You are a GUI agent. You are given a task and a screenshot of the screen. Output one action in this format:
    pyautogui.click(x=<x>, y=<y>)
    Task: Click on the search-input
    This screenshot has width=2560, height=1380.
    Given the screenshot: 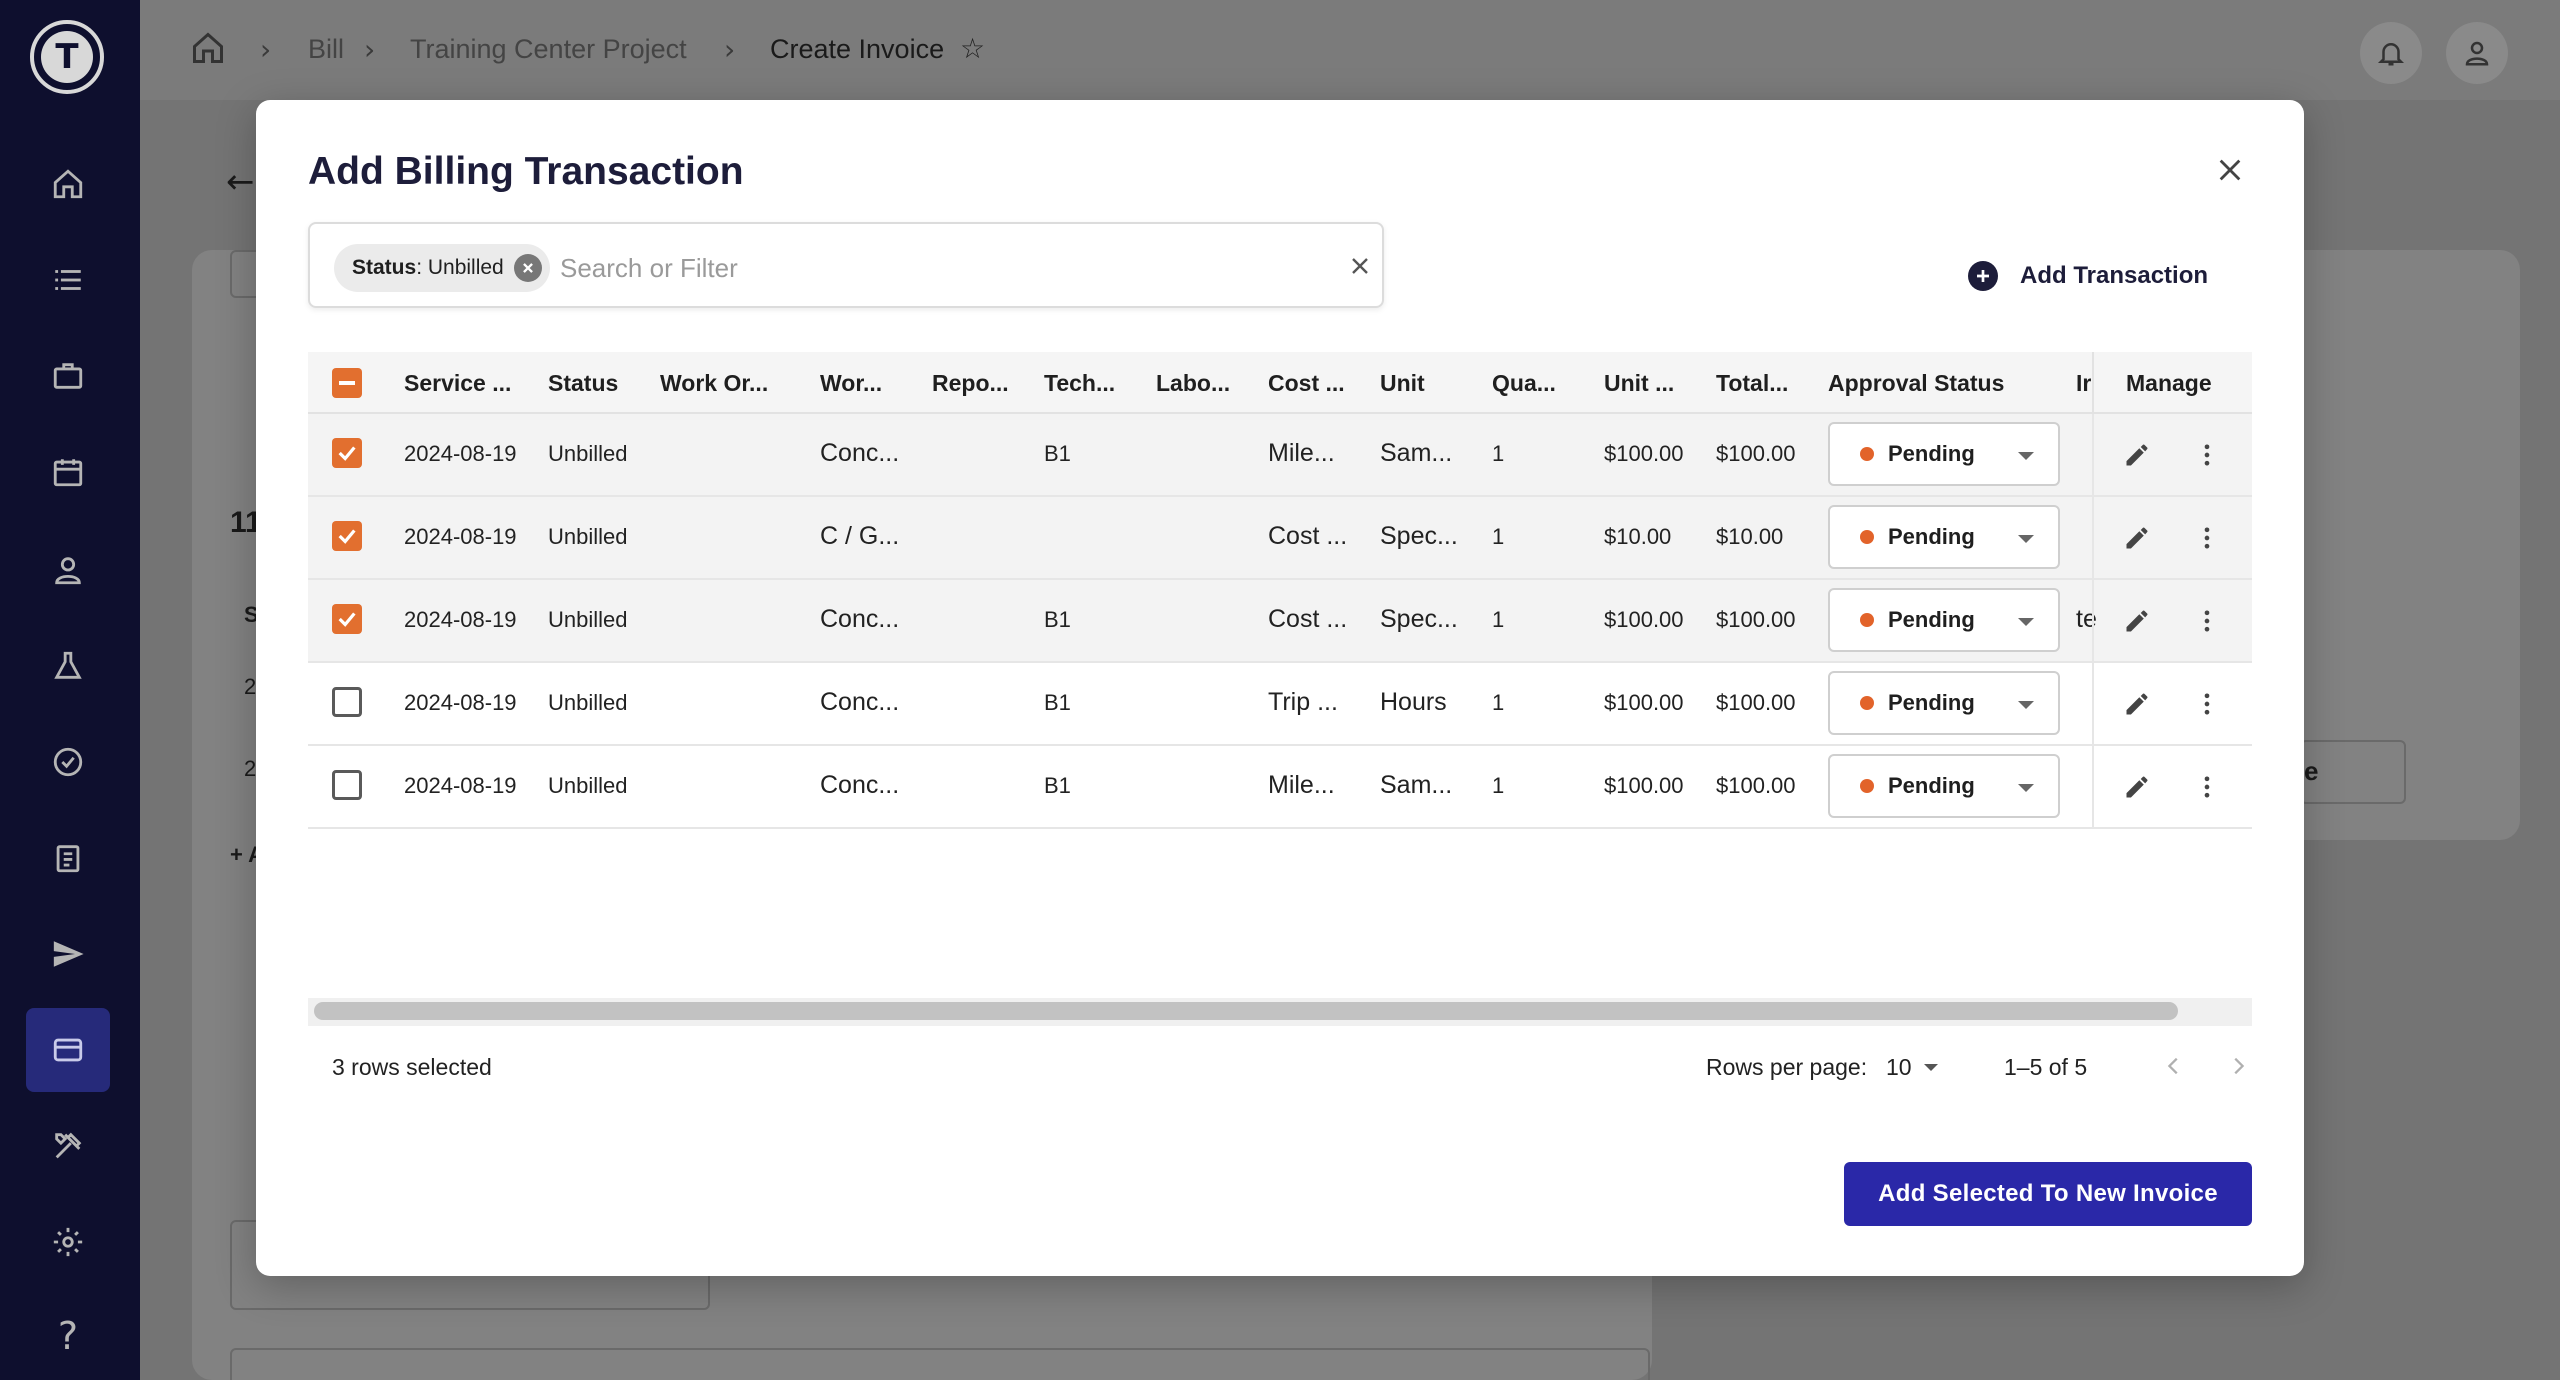 What is the action you would take?
    pyautogui.click(x=940, y=268)
    